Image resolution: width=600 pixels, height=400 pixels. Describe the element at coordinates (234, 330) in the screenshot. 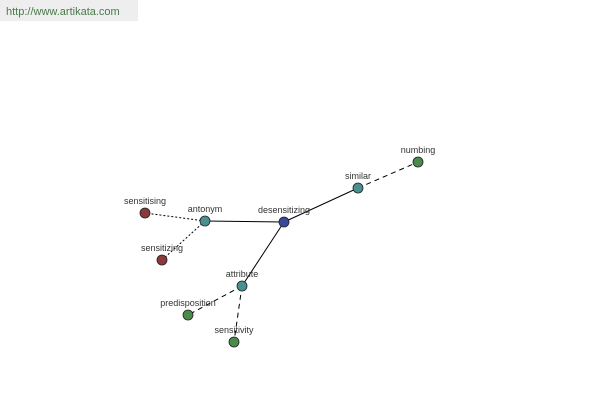

I see `node-label: sensitivity` at that location.